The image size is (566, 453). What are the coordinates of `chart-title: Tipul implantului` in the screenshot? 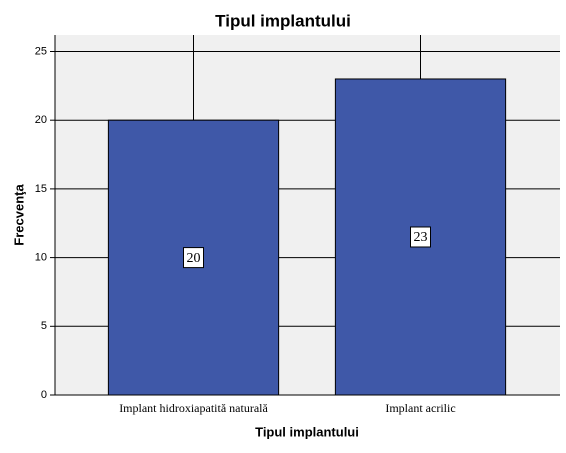 It's located at (283, 20).